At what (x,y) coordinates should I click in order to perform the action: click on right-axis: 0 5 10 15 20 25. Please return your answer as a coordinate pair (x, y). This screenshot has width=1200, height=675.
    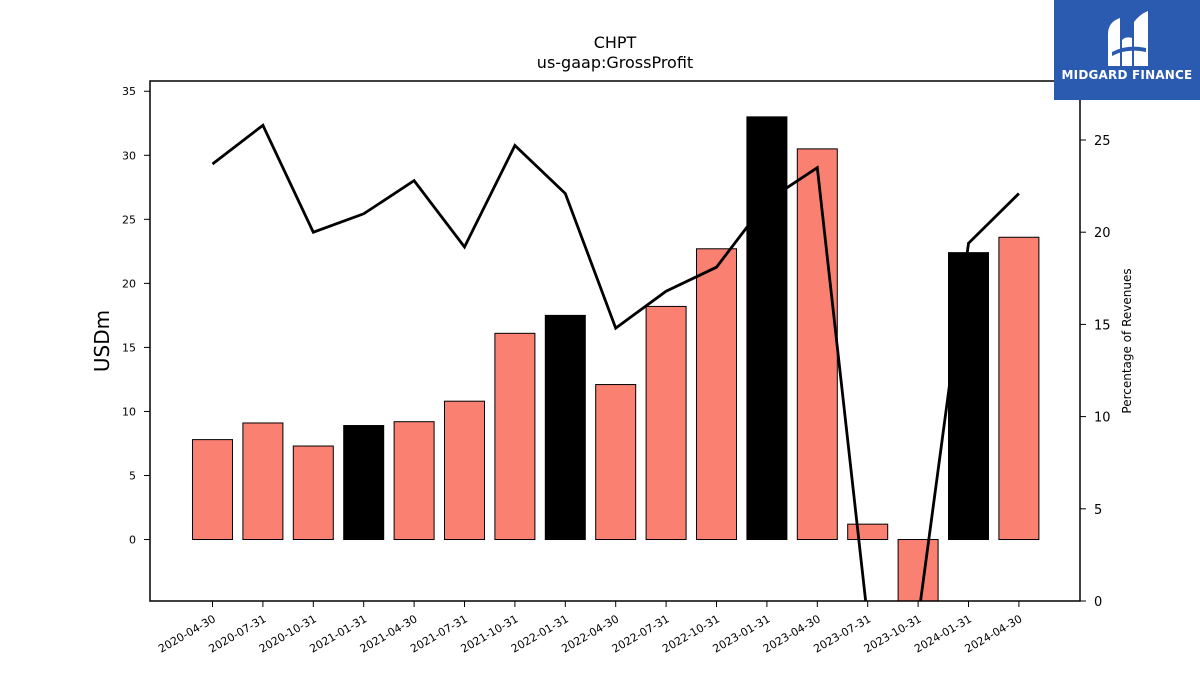
    Looking at the image, I should click on (1095, 372).